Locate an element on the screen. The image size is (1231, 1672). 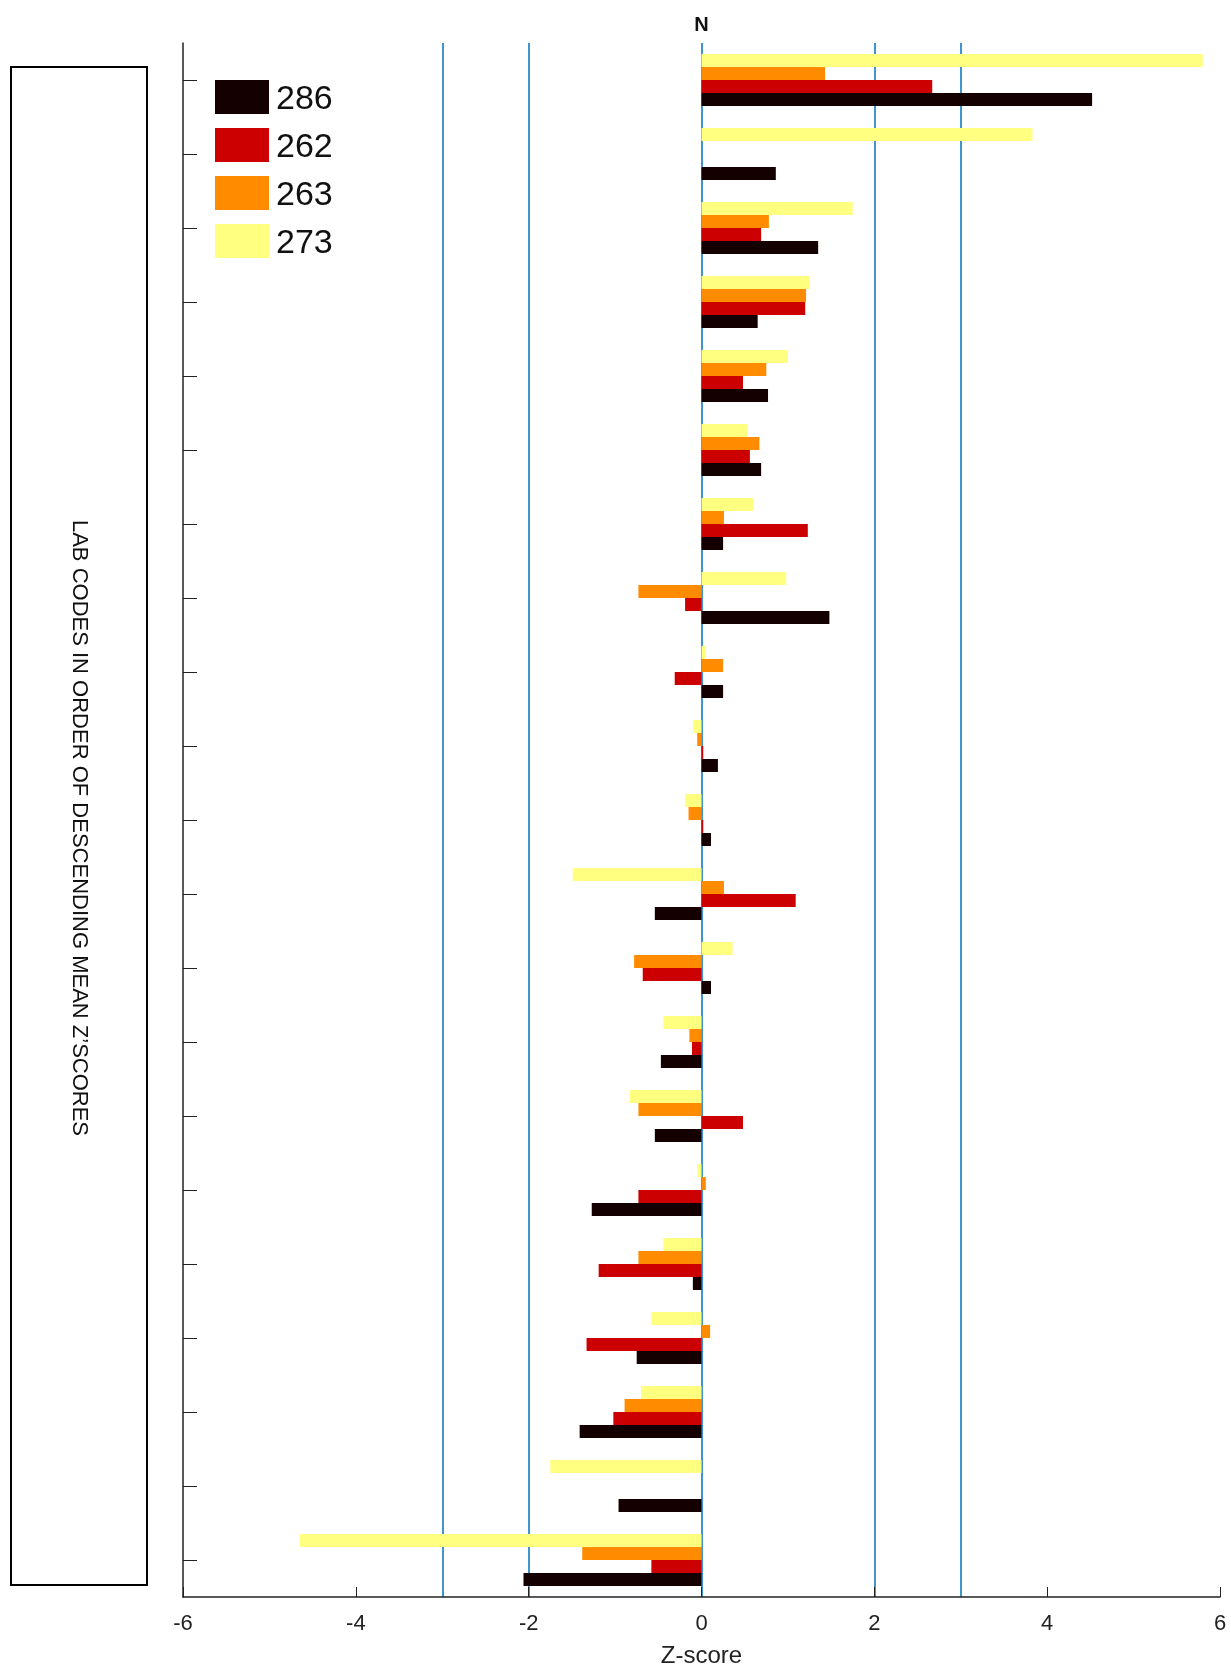
legend-label: 286 is located at coordinates (304, 97).